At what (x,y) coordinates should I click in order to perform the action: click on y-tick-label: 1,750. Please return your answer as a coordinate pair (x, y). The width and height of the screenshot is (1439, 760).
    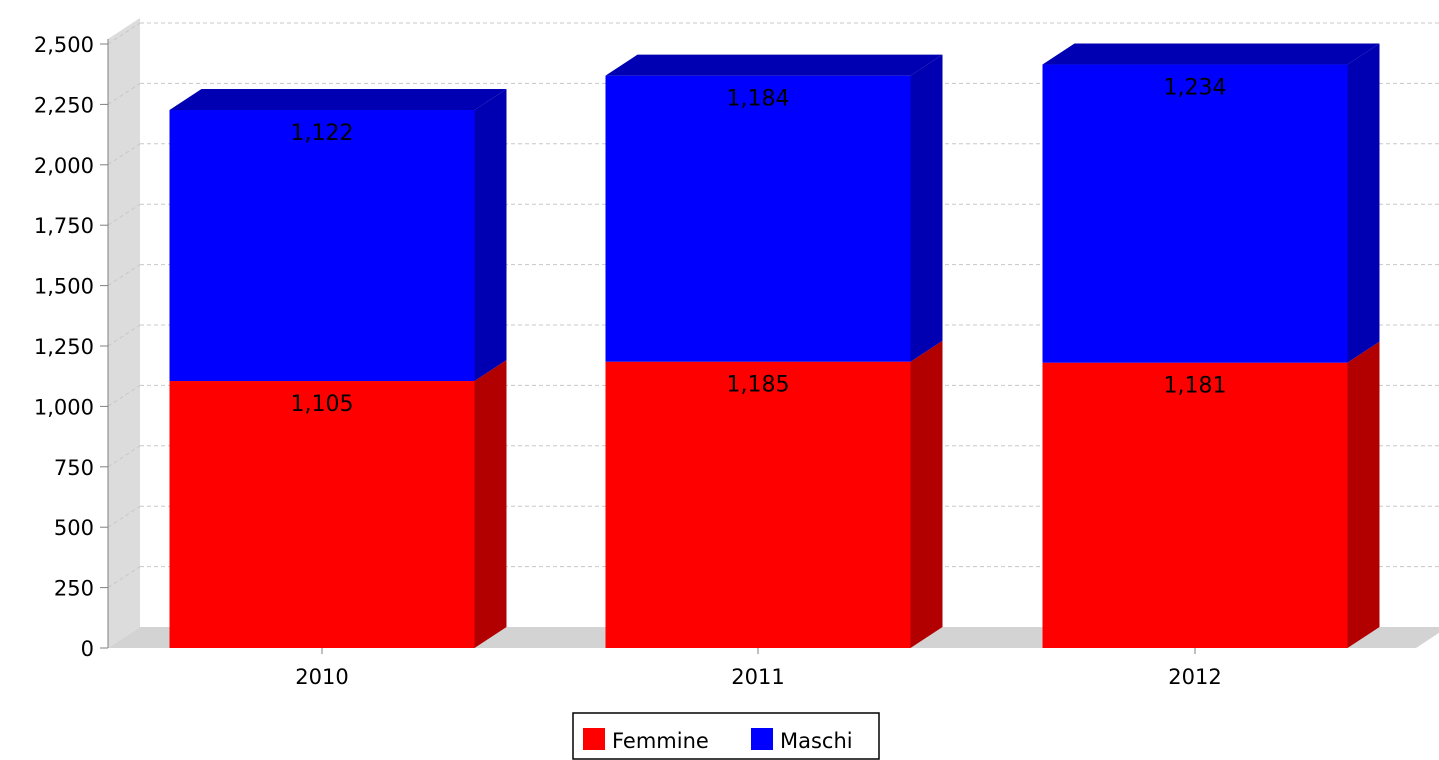
    Looking at the image, I should click on (64, 226).